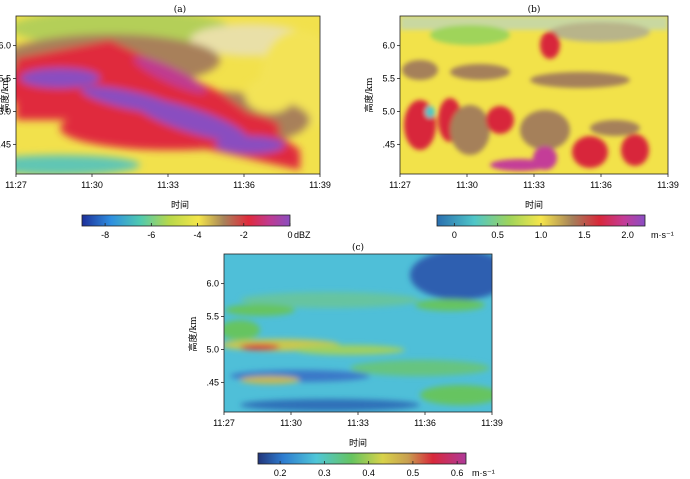  I want to click on panel-a-ylabel: 高度/km, so click(5, 94).